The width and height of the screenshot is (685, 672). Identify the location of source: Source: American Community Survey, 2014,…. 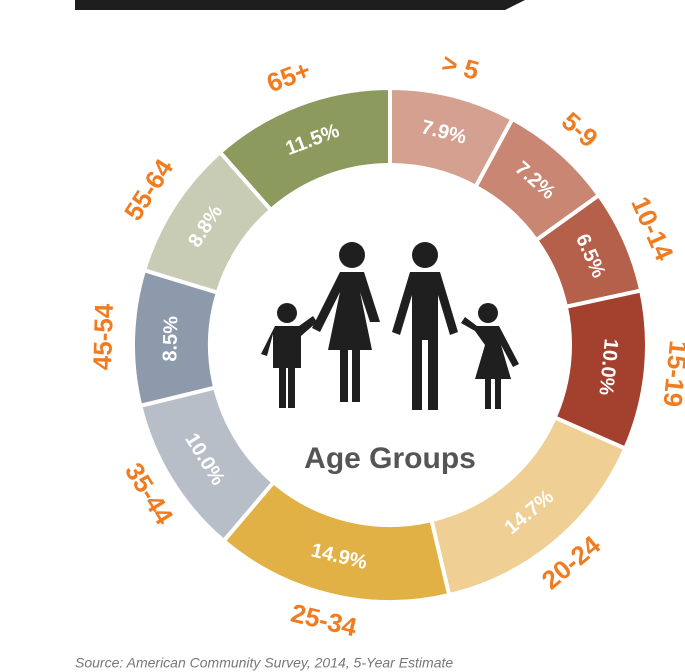
(264, 663).